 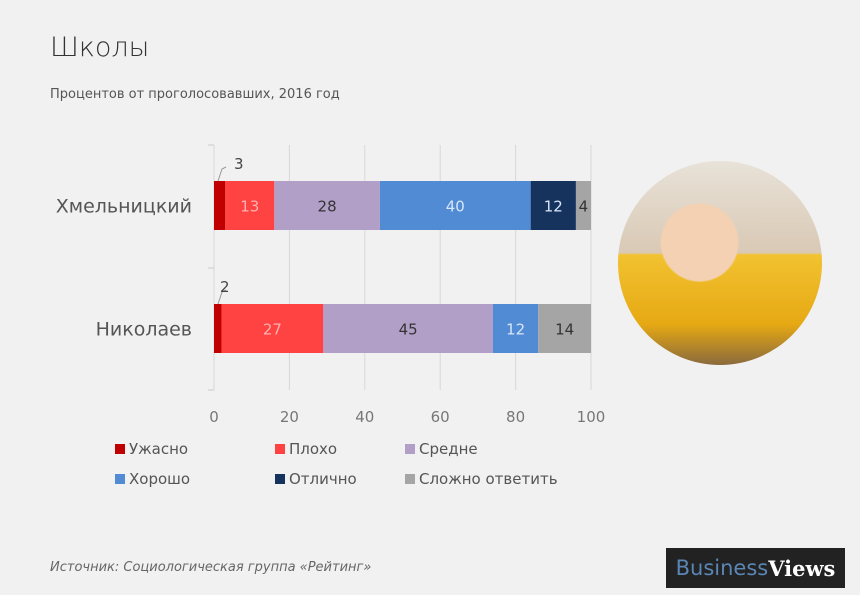 I want to click on legend-item: Отлично, so click(x=340, y=479).